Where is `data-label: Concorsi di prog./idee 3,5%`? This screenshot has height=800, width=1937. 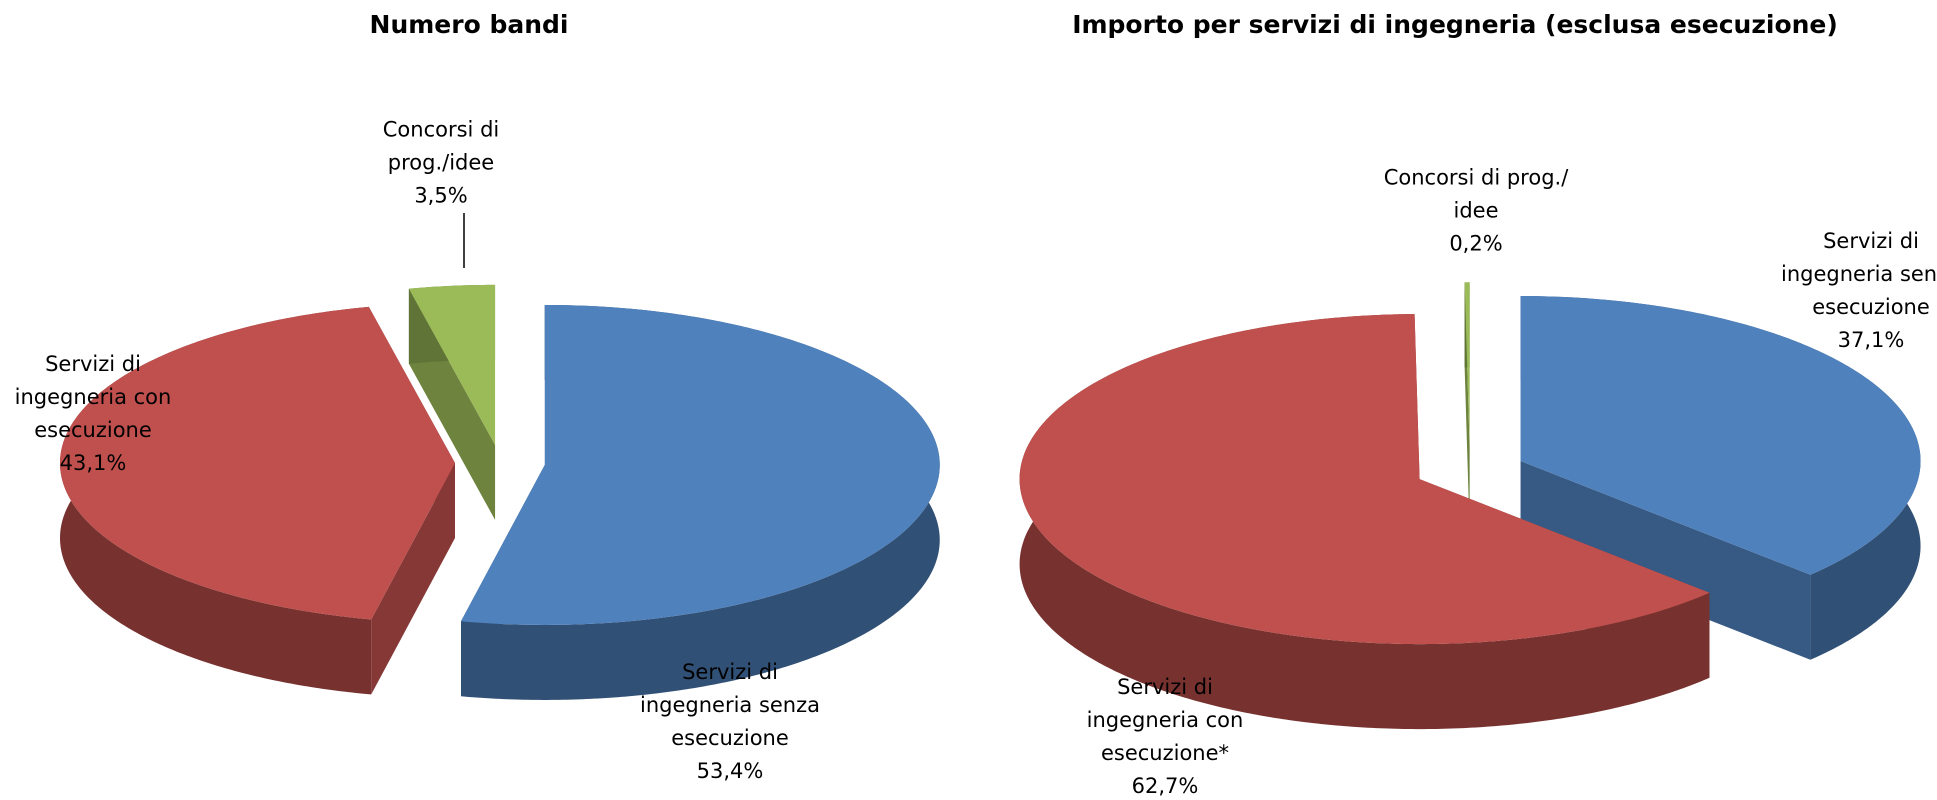 data-label: Concorsi di prog./idee 3,5% is located at coordinates (441, 163).